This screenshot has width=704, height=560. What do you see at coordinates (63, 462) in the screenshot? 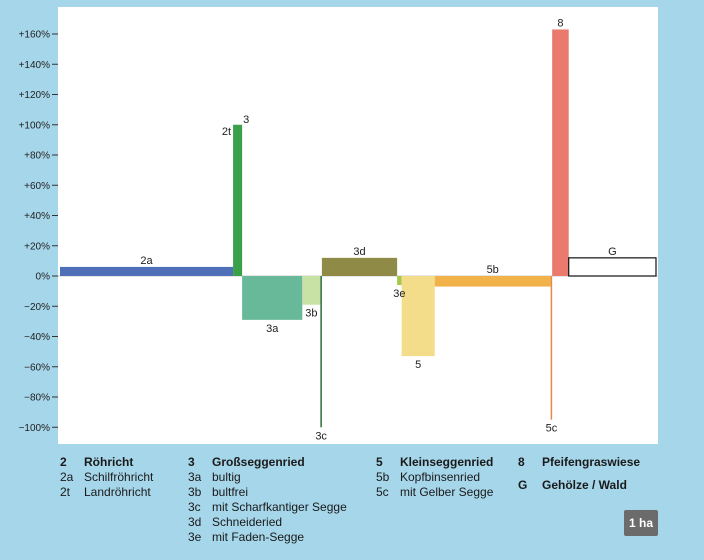
I see `legend-code: 2` at bounding box center [63, 462].